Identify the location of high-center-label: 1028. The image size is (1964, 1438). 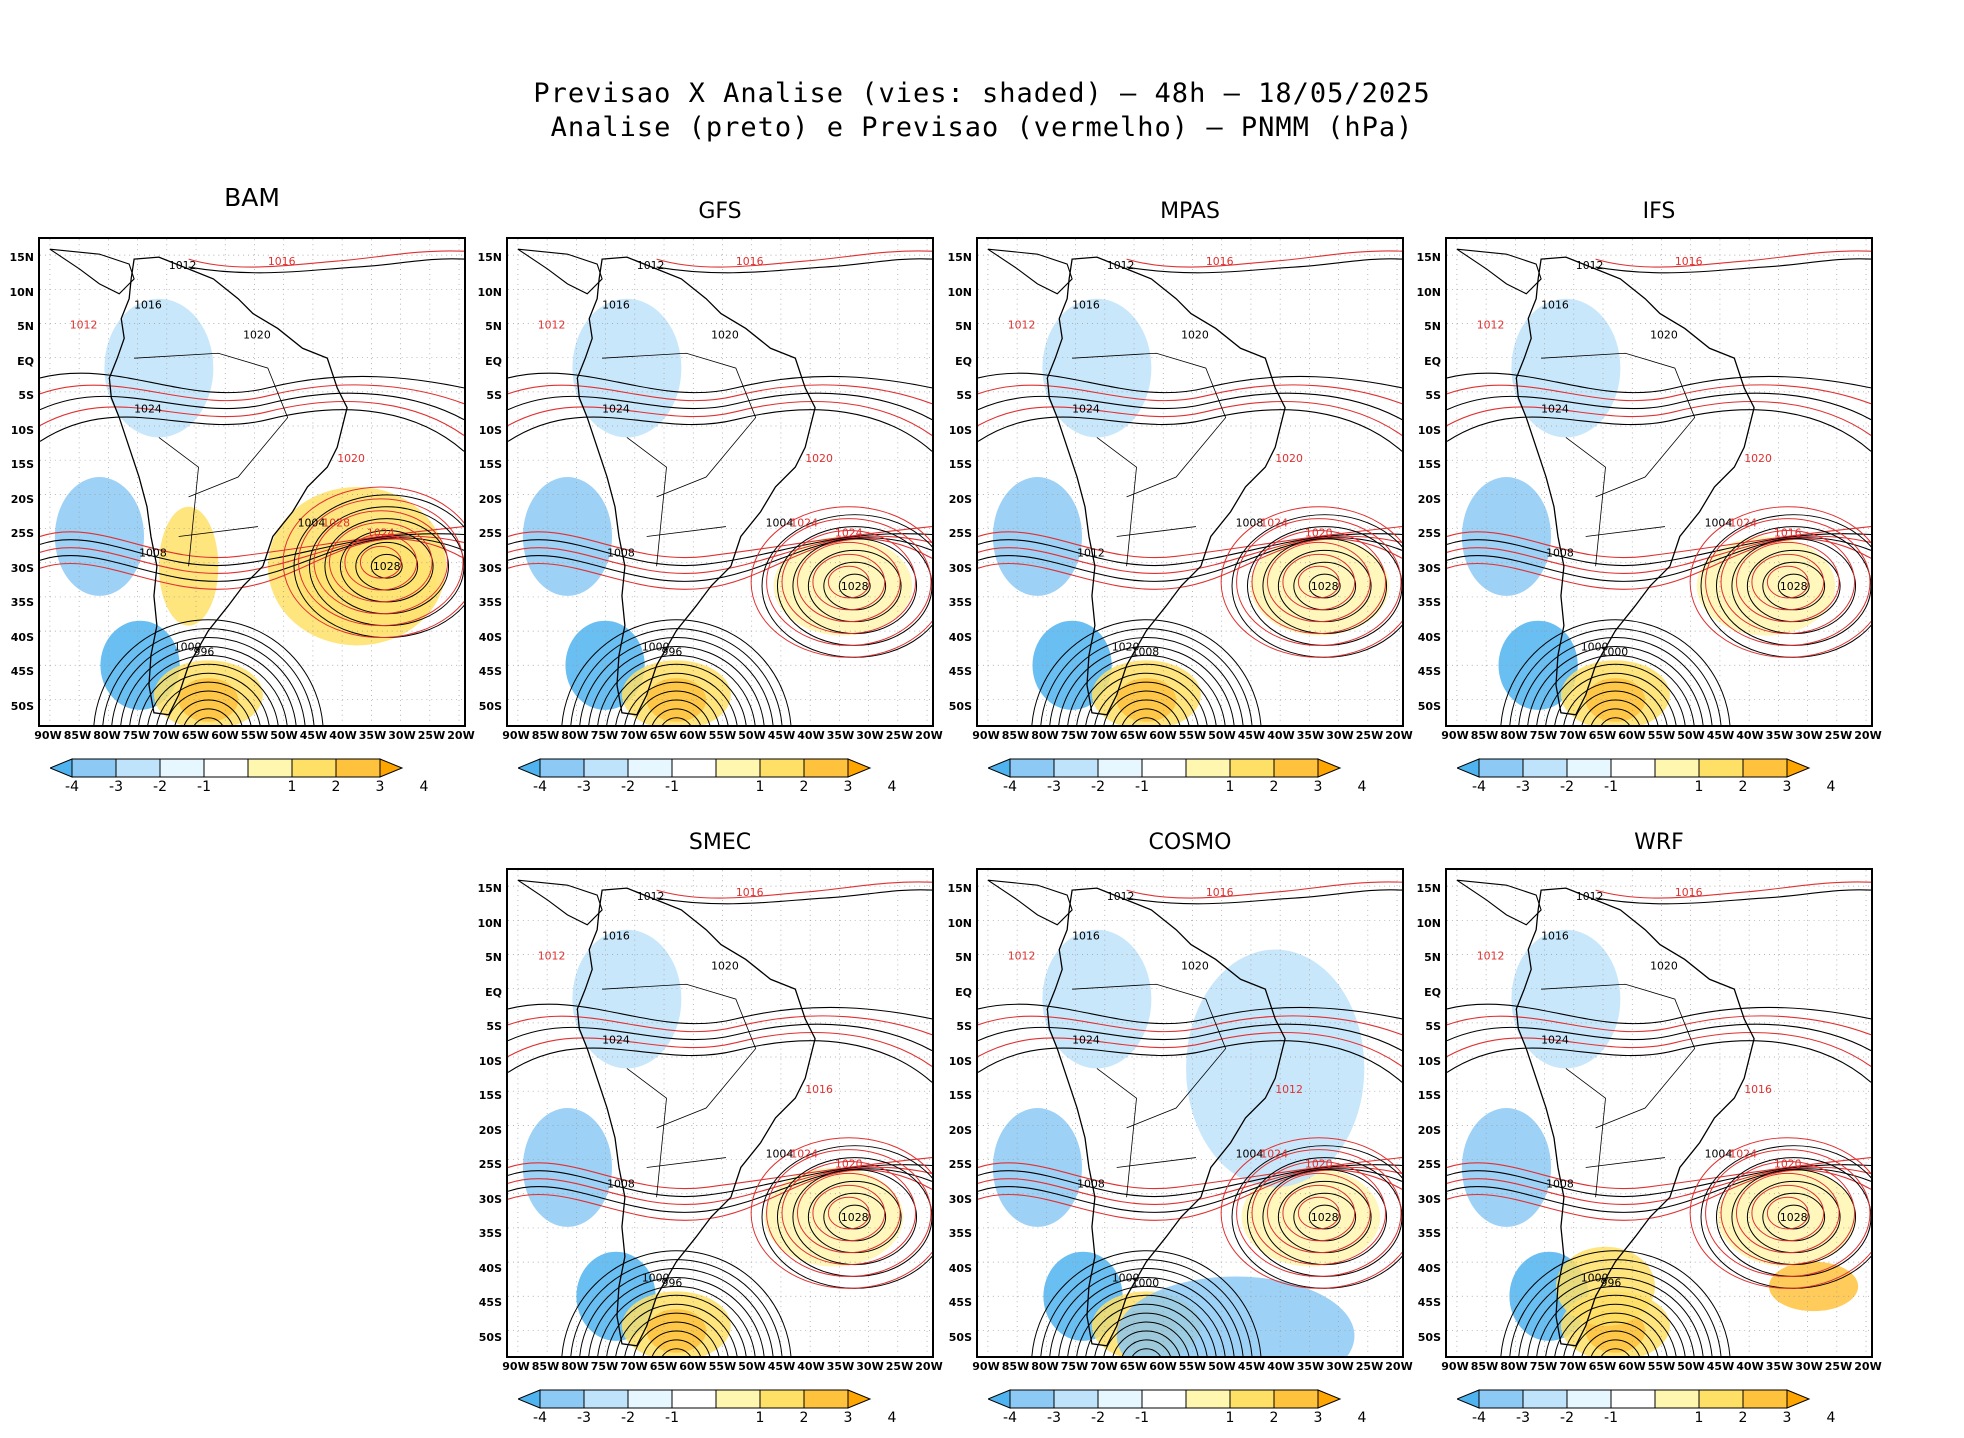
(855, 586).